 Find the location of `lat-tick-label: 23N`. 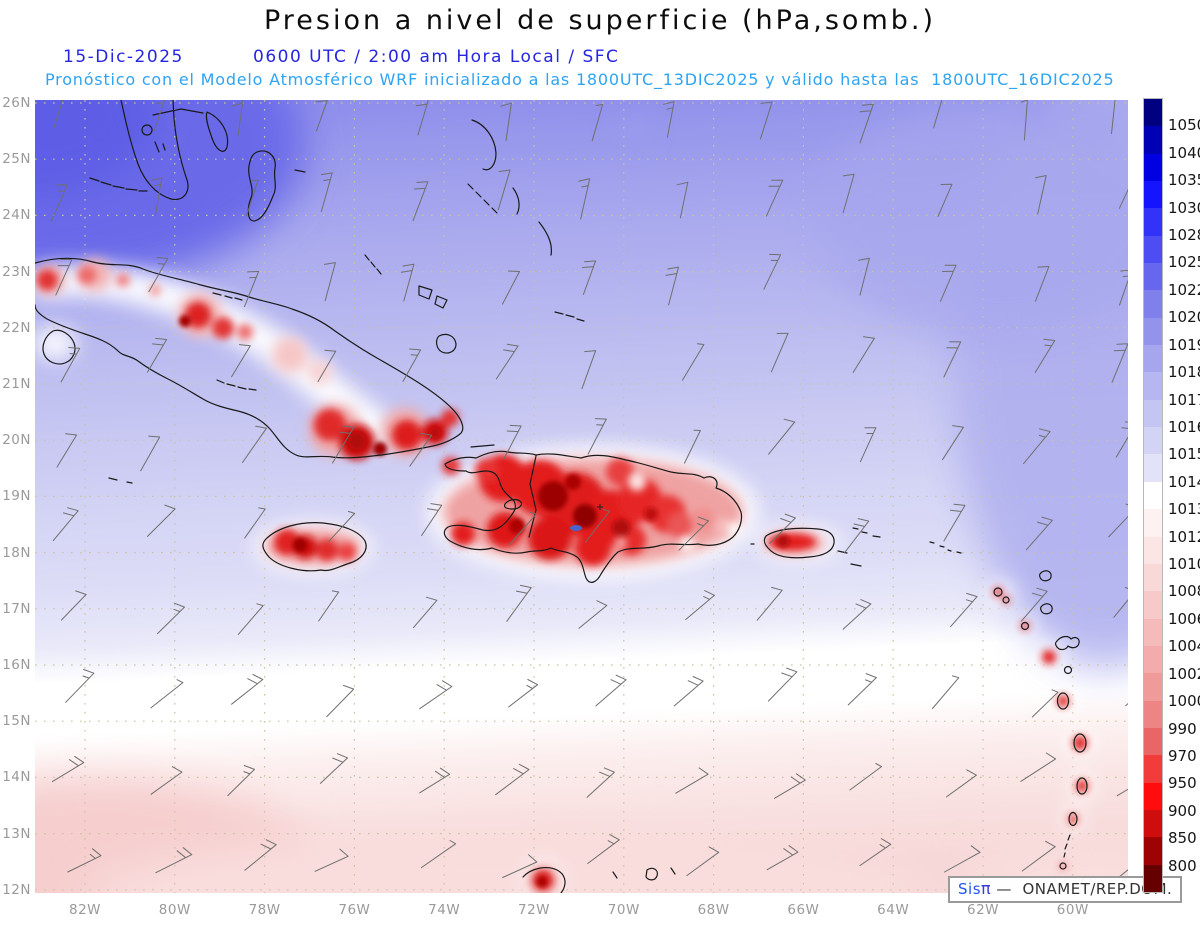

lat-tick-label: 23N is located at coordinates (16, 271).